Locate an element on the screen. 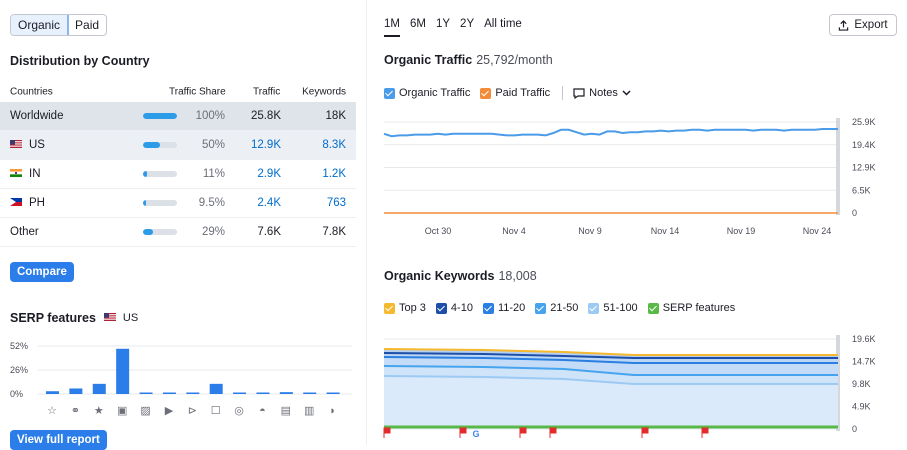  keywords-value: 763 is located at coordinates (336, 203).